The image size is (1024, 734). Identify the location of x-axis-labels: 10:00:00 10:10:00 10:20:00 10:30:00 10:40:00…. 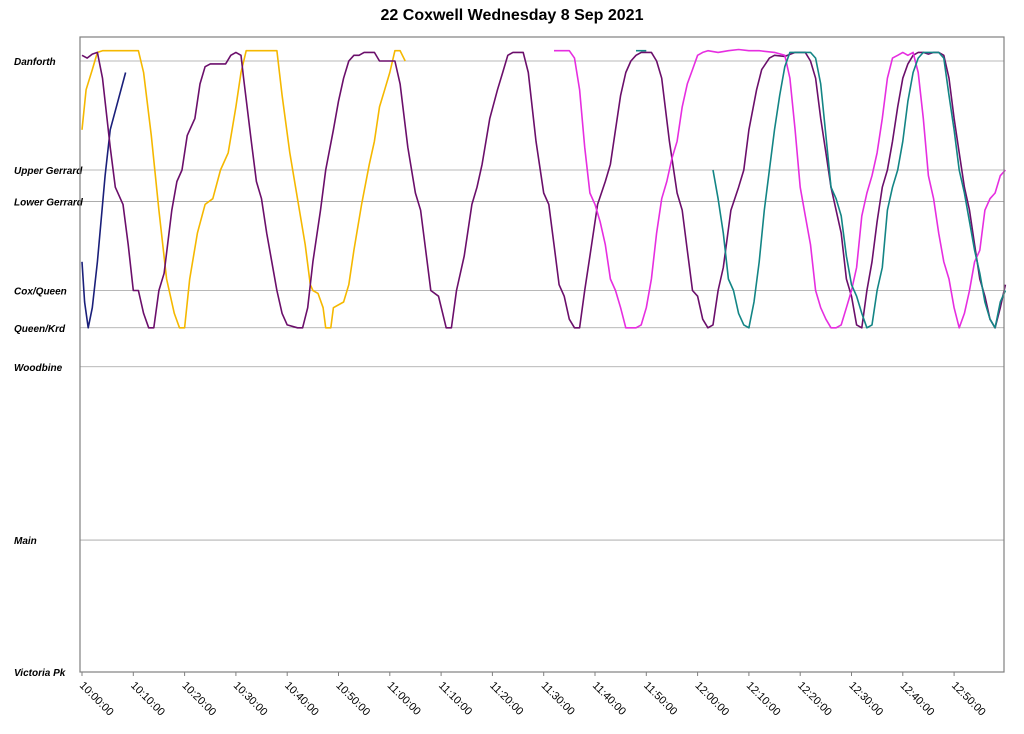
(532, 699).